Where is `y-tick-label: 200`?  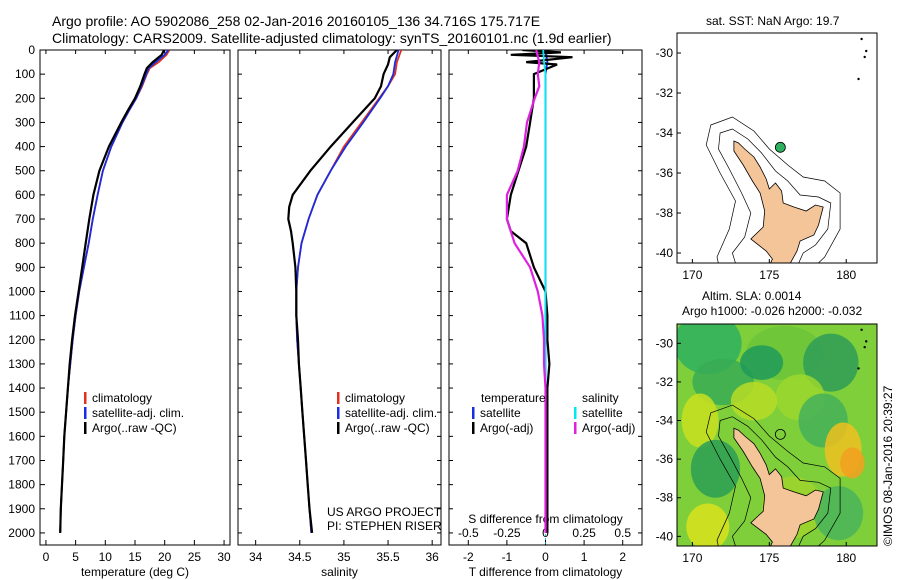 y-tick-label: 200 is located at coordinates (25, 98).